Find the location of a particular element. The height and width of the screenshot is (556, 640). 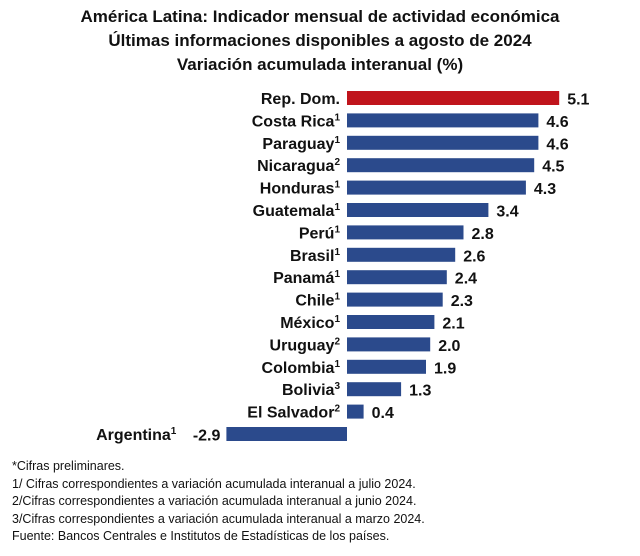

value-label: -2.9 is located at coordinates (207, 436).